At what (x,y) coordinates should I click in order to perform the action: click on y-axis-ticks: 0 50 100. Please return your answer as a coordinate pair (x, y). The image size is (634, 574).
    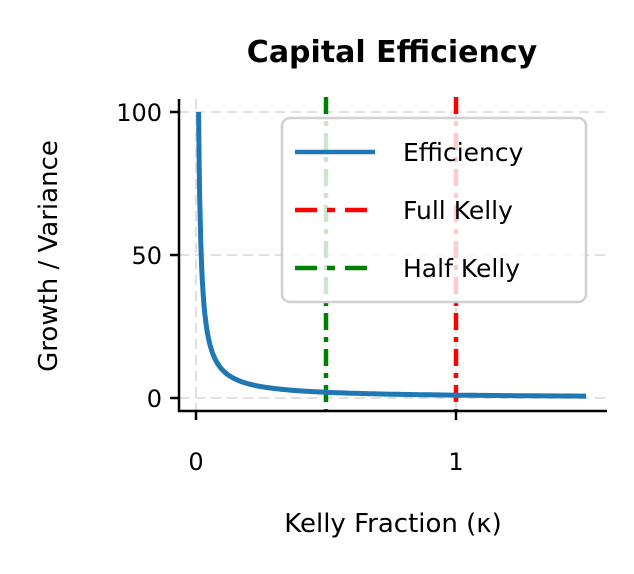
    Looking at the image, I should click on (147, 256).